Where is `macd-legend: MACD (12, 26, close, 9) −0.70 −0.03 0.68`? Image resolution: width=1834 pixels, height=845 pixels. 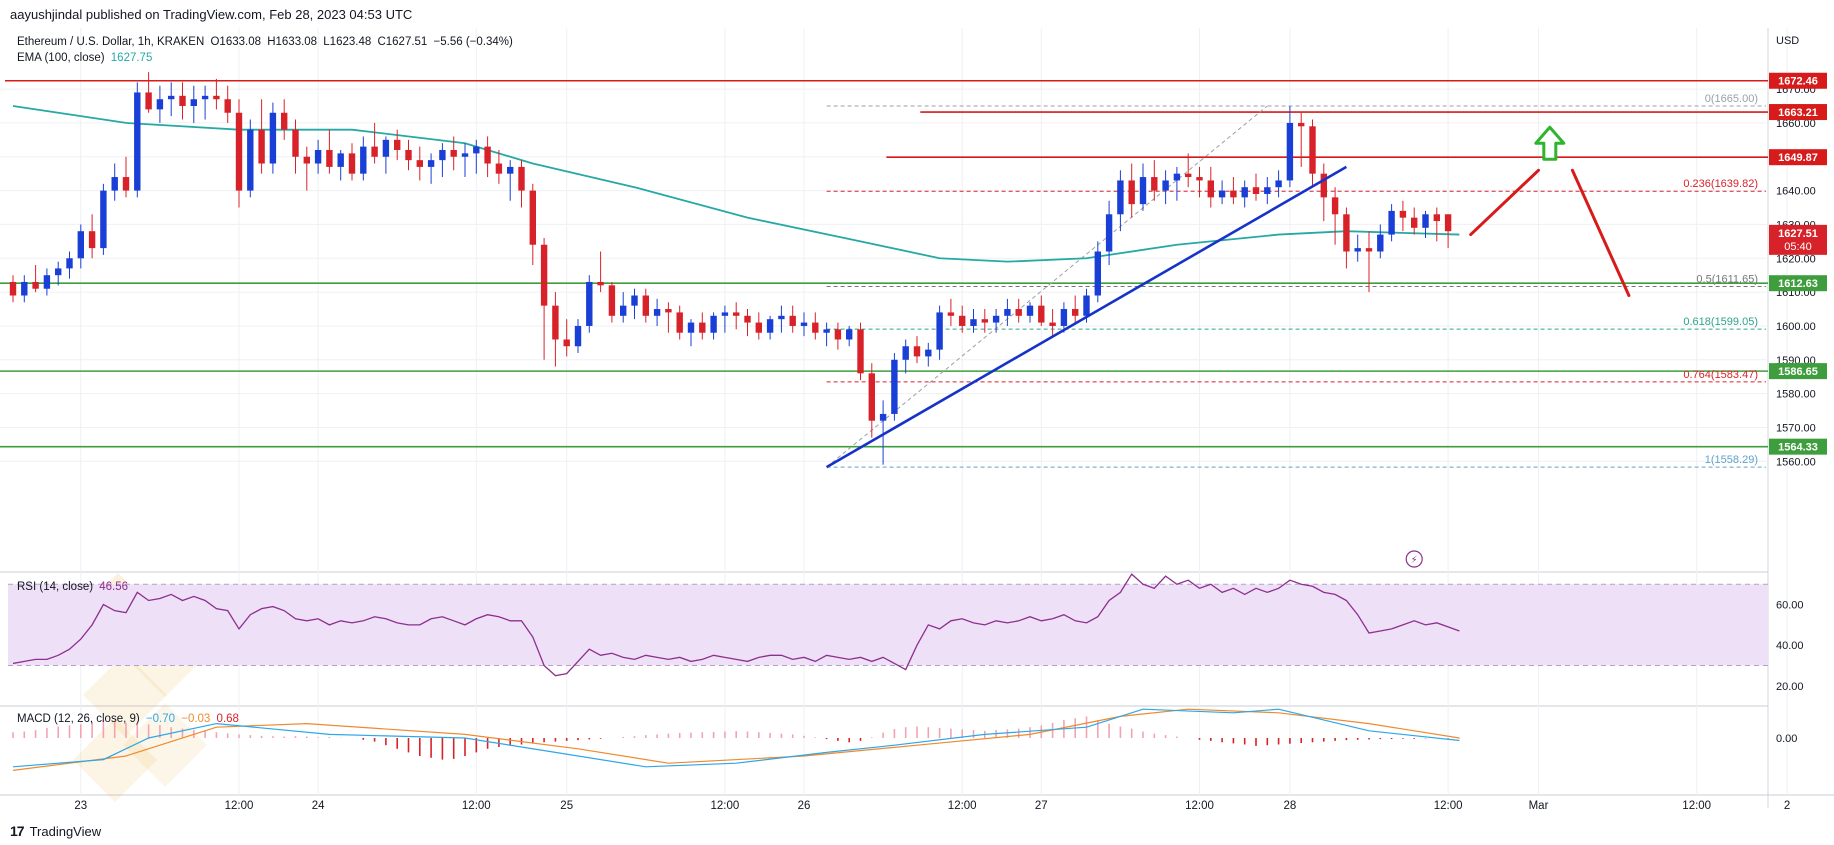 macd-legend: MACD (12, 26, close, 9) −0.70 −0.03 0.68 is located at coordinates (128, 719).